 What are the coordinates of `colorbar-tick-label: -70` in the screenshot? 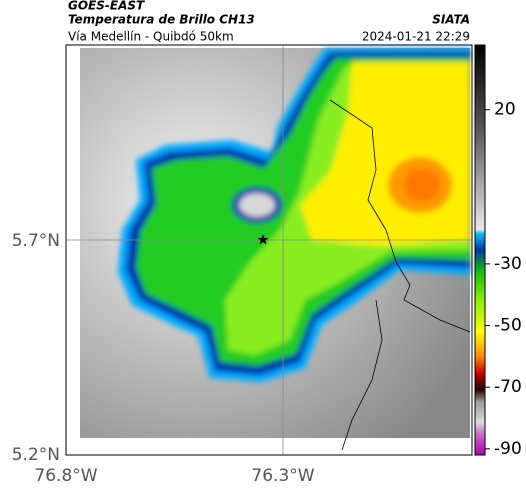 It's located at (508, 387).